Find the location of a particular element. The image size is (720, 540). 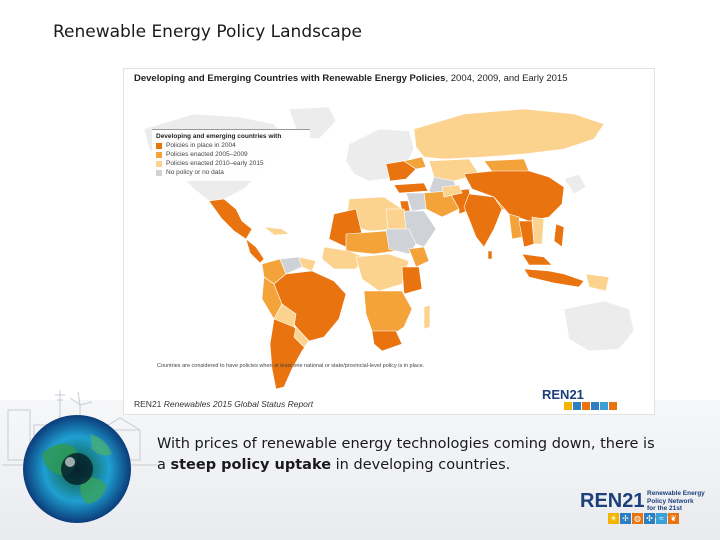

legend-item-2015: Policies enacted 2010–early 2015 is located at coordinates (231, 163).